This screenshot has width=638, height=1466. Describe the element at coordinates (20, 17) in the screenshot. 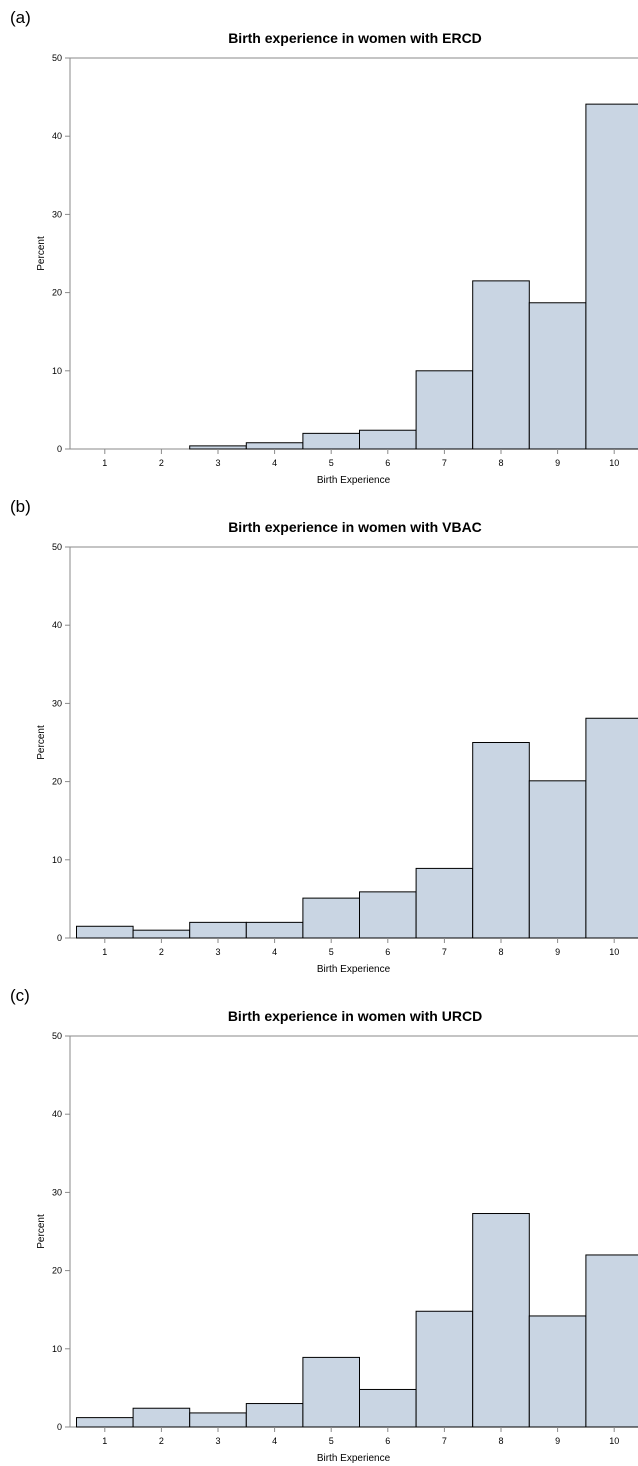

I see `panel-label: (a)` at that location.